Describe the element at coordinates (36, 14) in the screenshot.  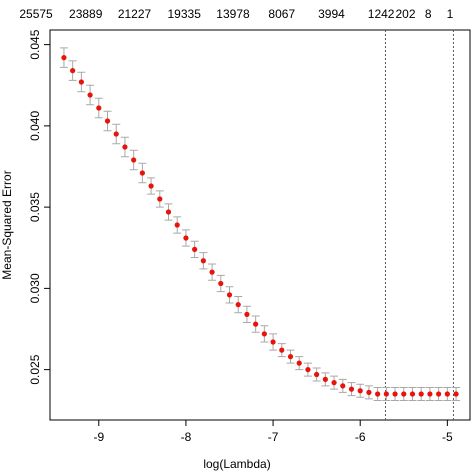
I see `top-tick-label: 25575` at that location.